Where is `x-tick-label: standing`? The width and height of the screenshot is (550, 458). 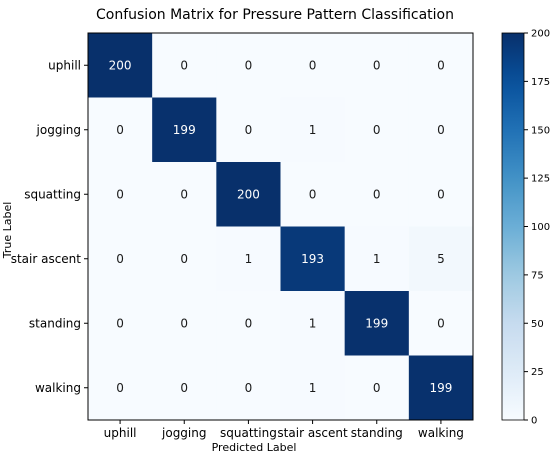
x-tick-label: standing is located at coordinates (377, 433).